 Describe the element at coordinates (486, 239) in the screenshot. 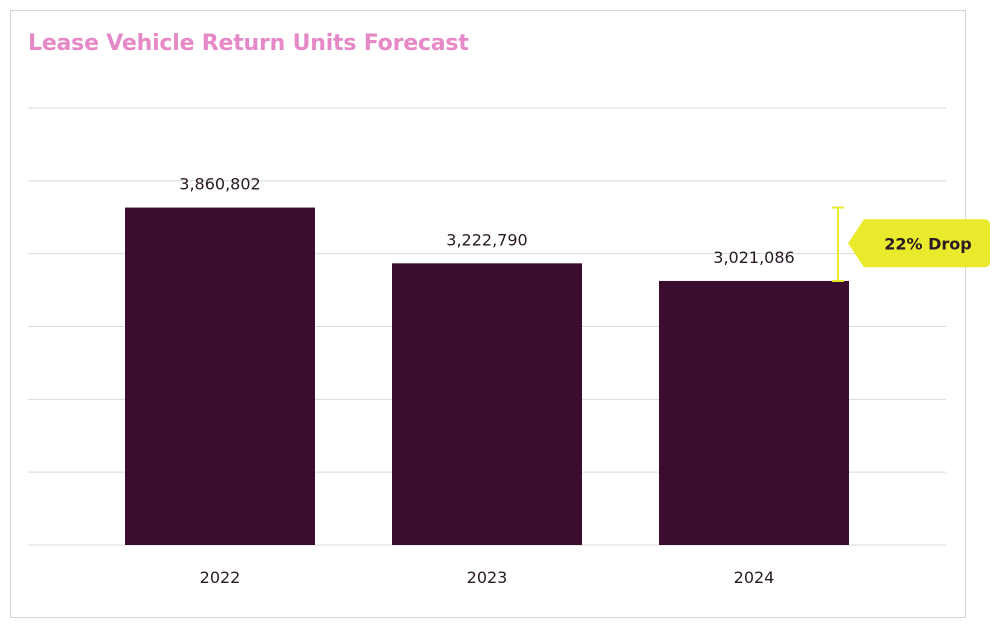

I see `data-label-2023: 3,222,790` at that location.